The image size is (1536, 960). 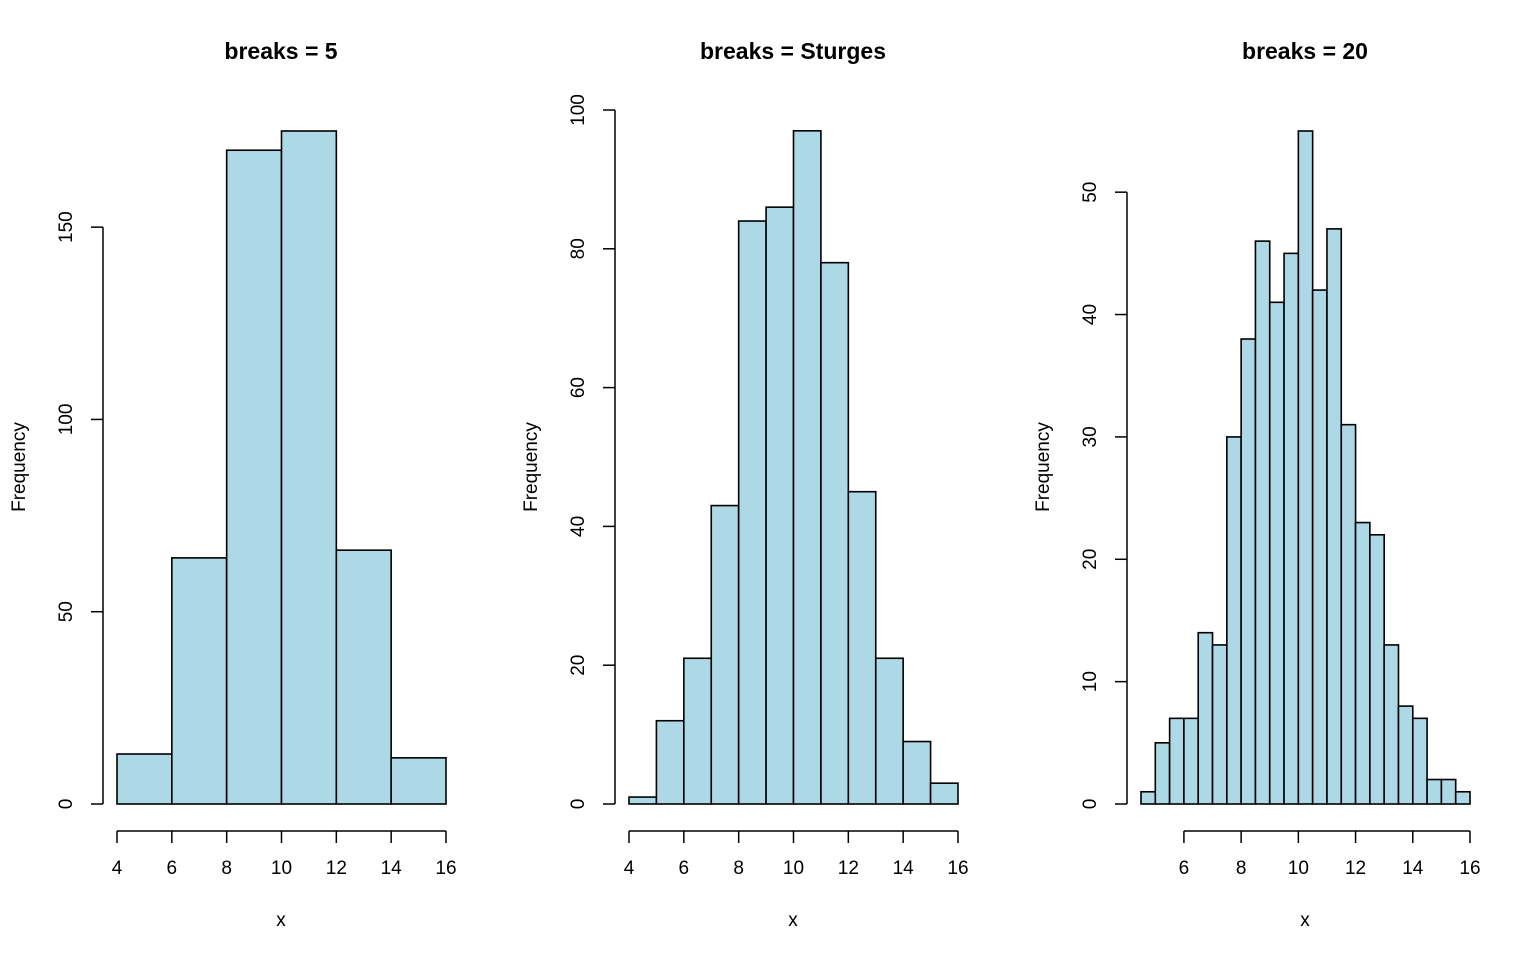 What do you see at coordinates (578, 387) in the screenshot?
I see `y-tick-label: 60` at bounding box center [578, 387].